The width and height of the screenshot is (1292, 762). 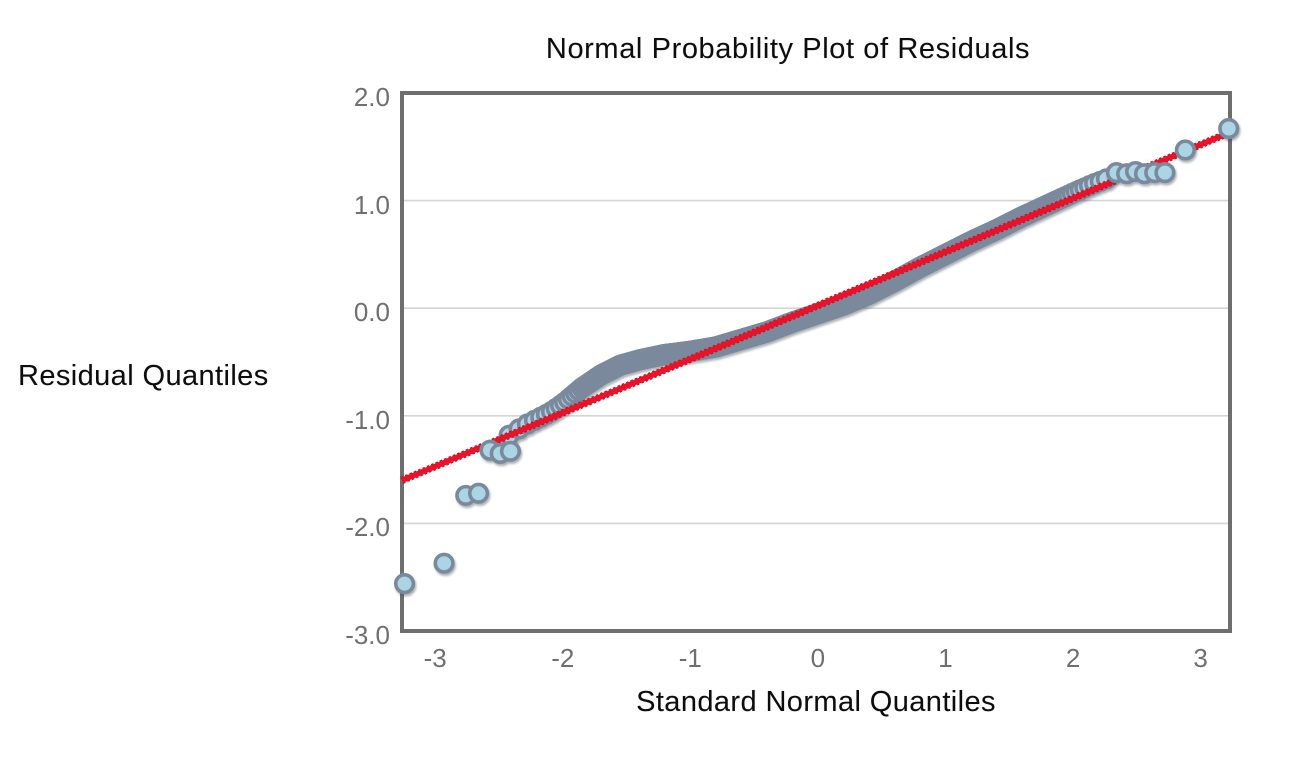 I want to click on y-tick-label: -3.0, so click(x=367, y=635).